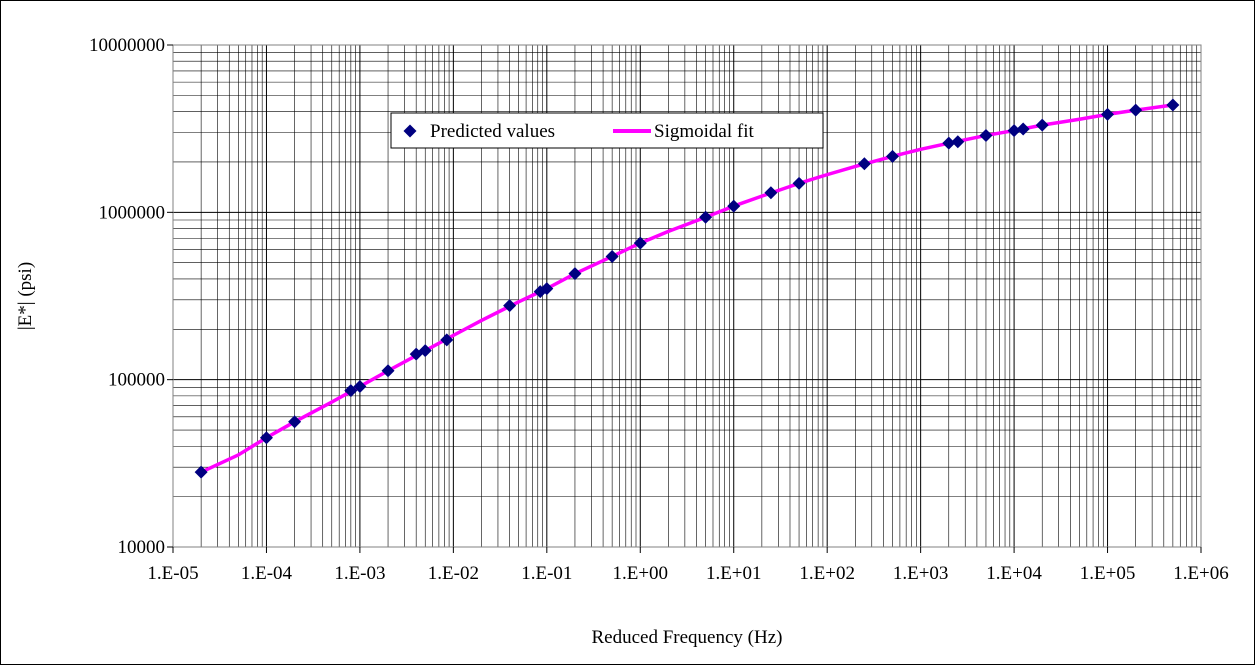  Describe the element at coordinates (127, 296) in the screenshot. I see `y-tick-labels: 10000 100000 1000000 10000000` at that location.